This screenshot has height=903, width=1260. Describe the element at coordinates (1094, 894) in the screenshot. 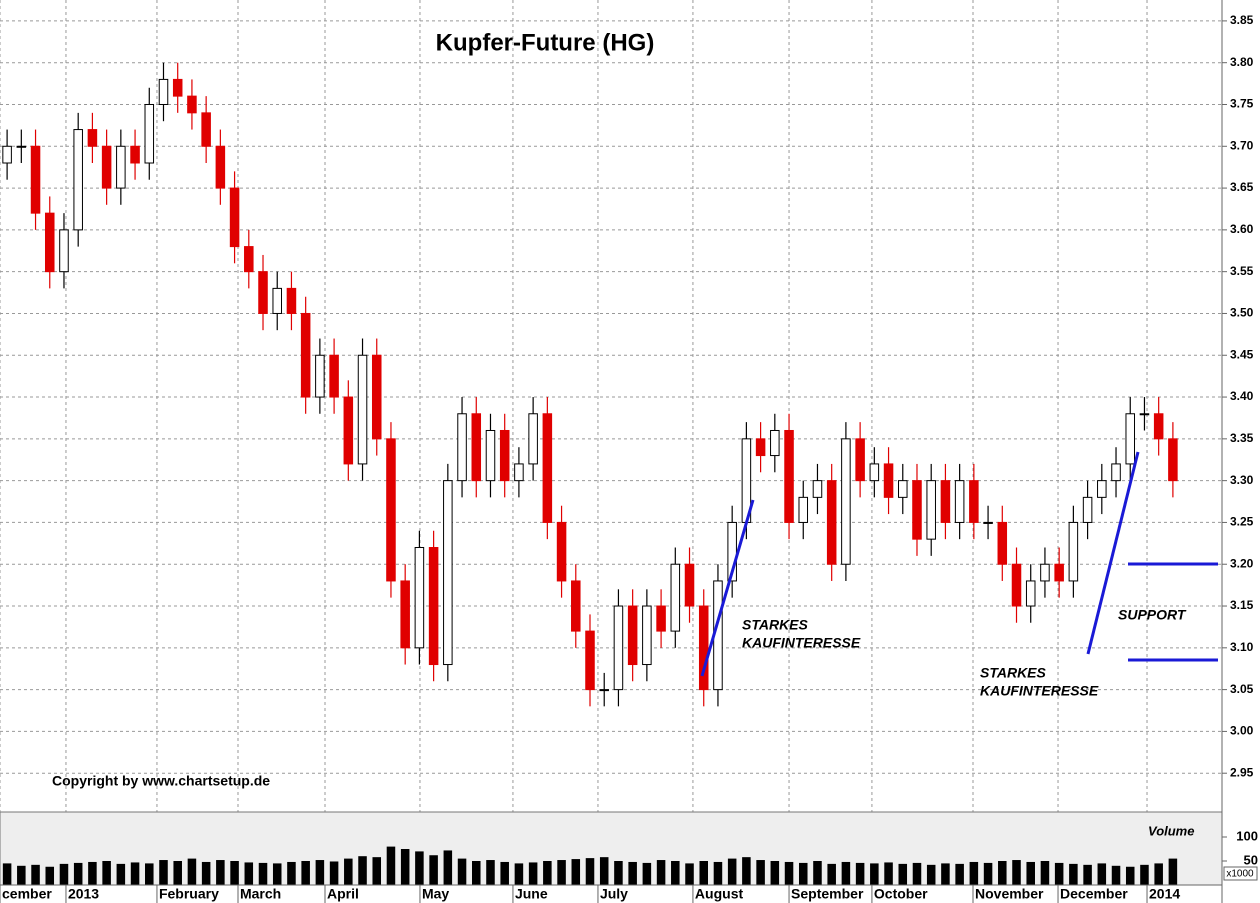

I see `x-tick-label: December` at that location.